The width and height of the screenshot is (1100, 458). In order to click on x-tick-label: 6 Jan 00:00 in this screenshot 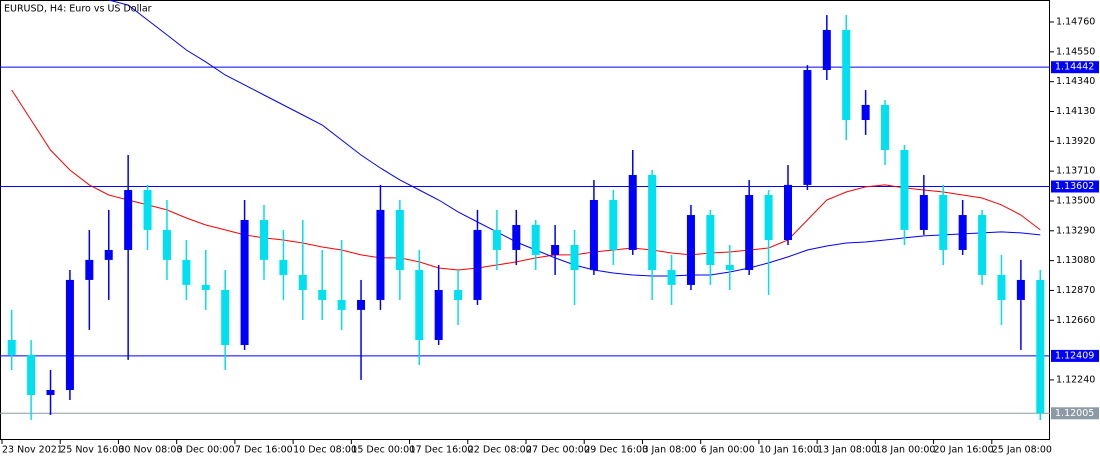, I will do `click(728, 450)`.